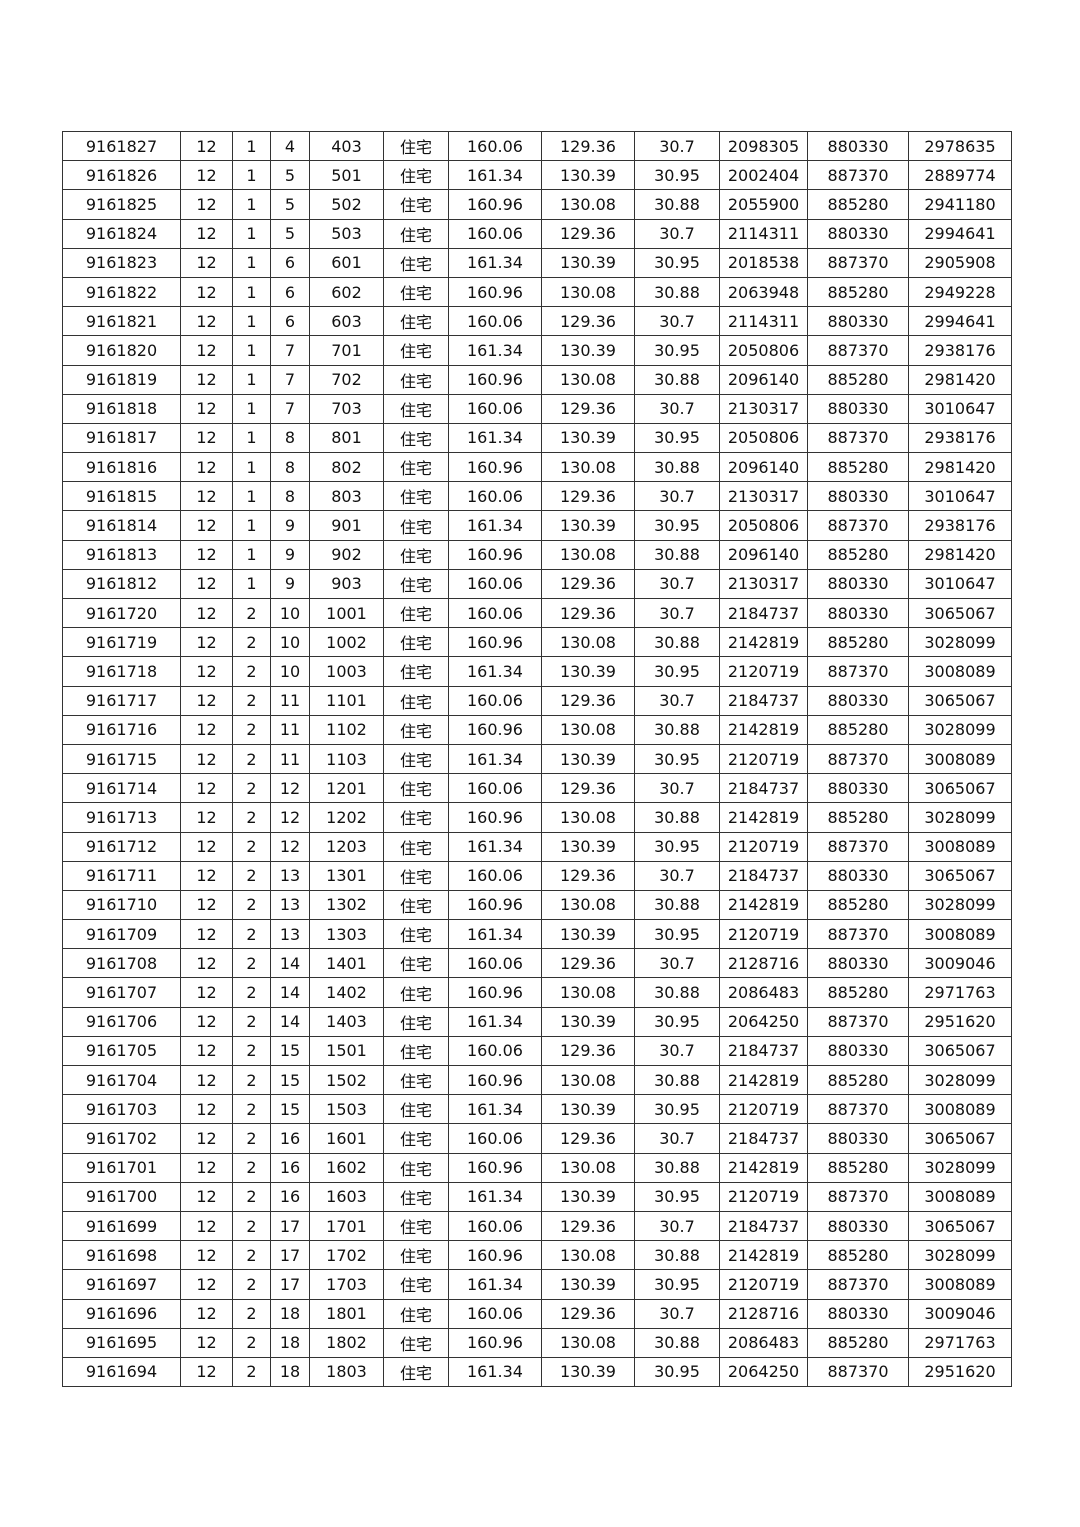 The height and width of the screenshot is (1527, 1080). Describe the element at coordinates (763, 963) in the screenshot. I see `cell-price-a: 2128716` at that location.